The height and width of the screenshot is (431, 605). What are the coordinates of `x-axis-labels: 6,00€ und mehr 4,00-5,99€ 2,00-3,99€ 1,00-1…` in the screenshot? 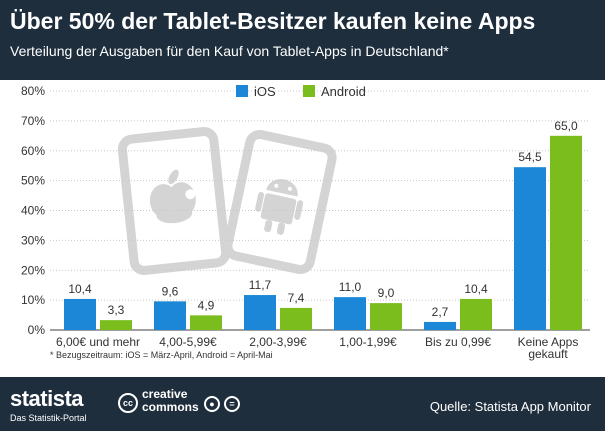 It's located at (317, 348).